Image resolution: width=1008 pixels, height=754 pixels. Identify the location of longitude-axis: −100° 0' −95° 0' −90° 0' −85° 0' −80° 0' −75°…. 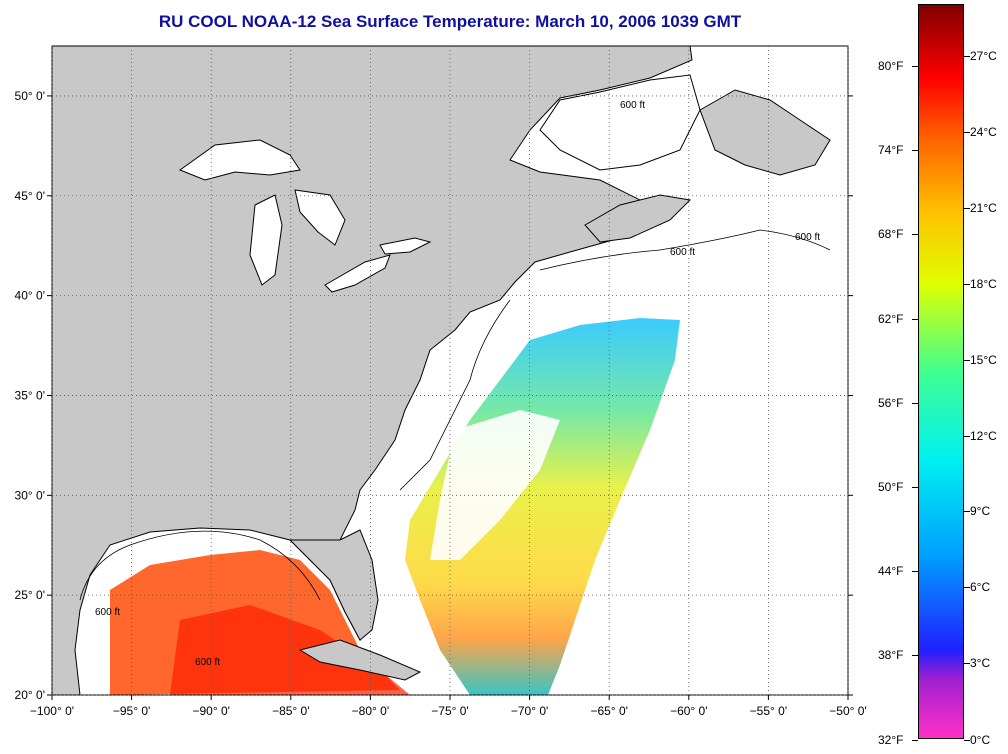
(448, 706).